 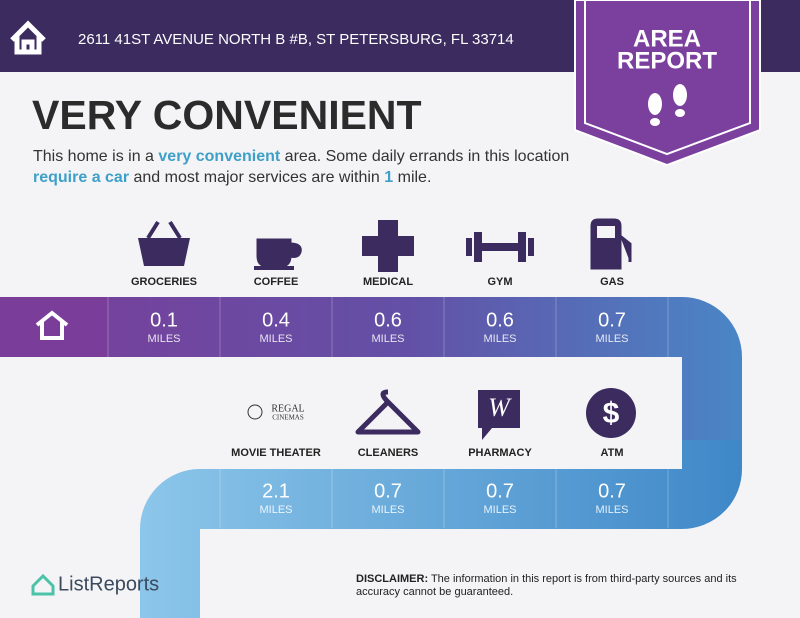 What do you see at coordinates (388, 246) in the screenshot?
I see `medical-icon` at bounding box center [388, 246].